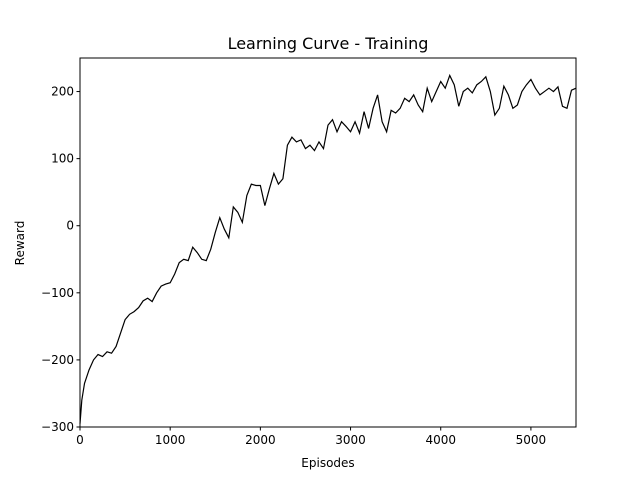 This screenshot has width=640, height=480. What do you see at coordinates (327, 463) in the screenshot?
I see `x-axis-label: Episodes` at bounding box center [327, 463].